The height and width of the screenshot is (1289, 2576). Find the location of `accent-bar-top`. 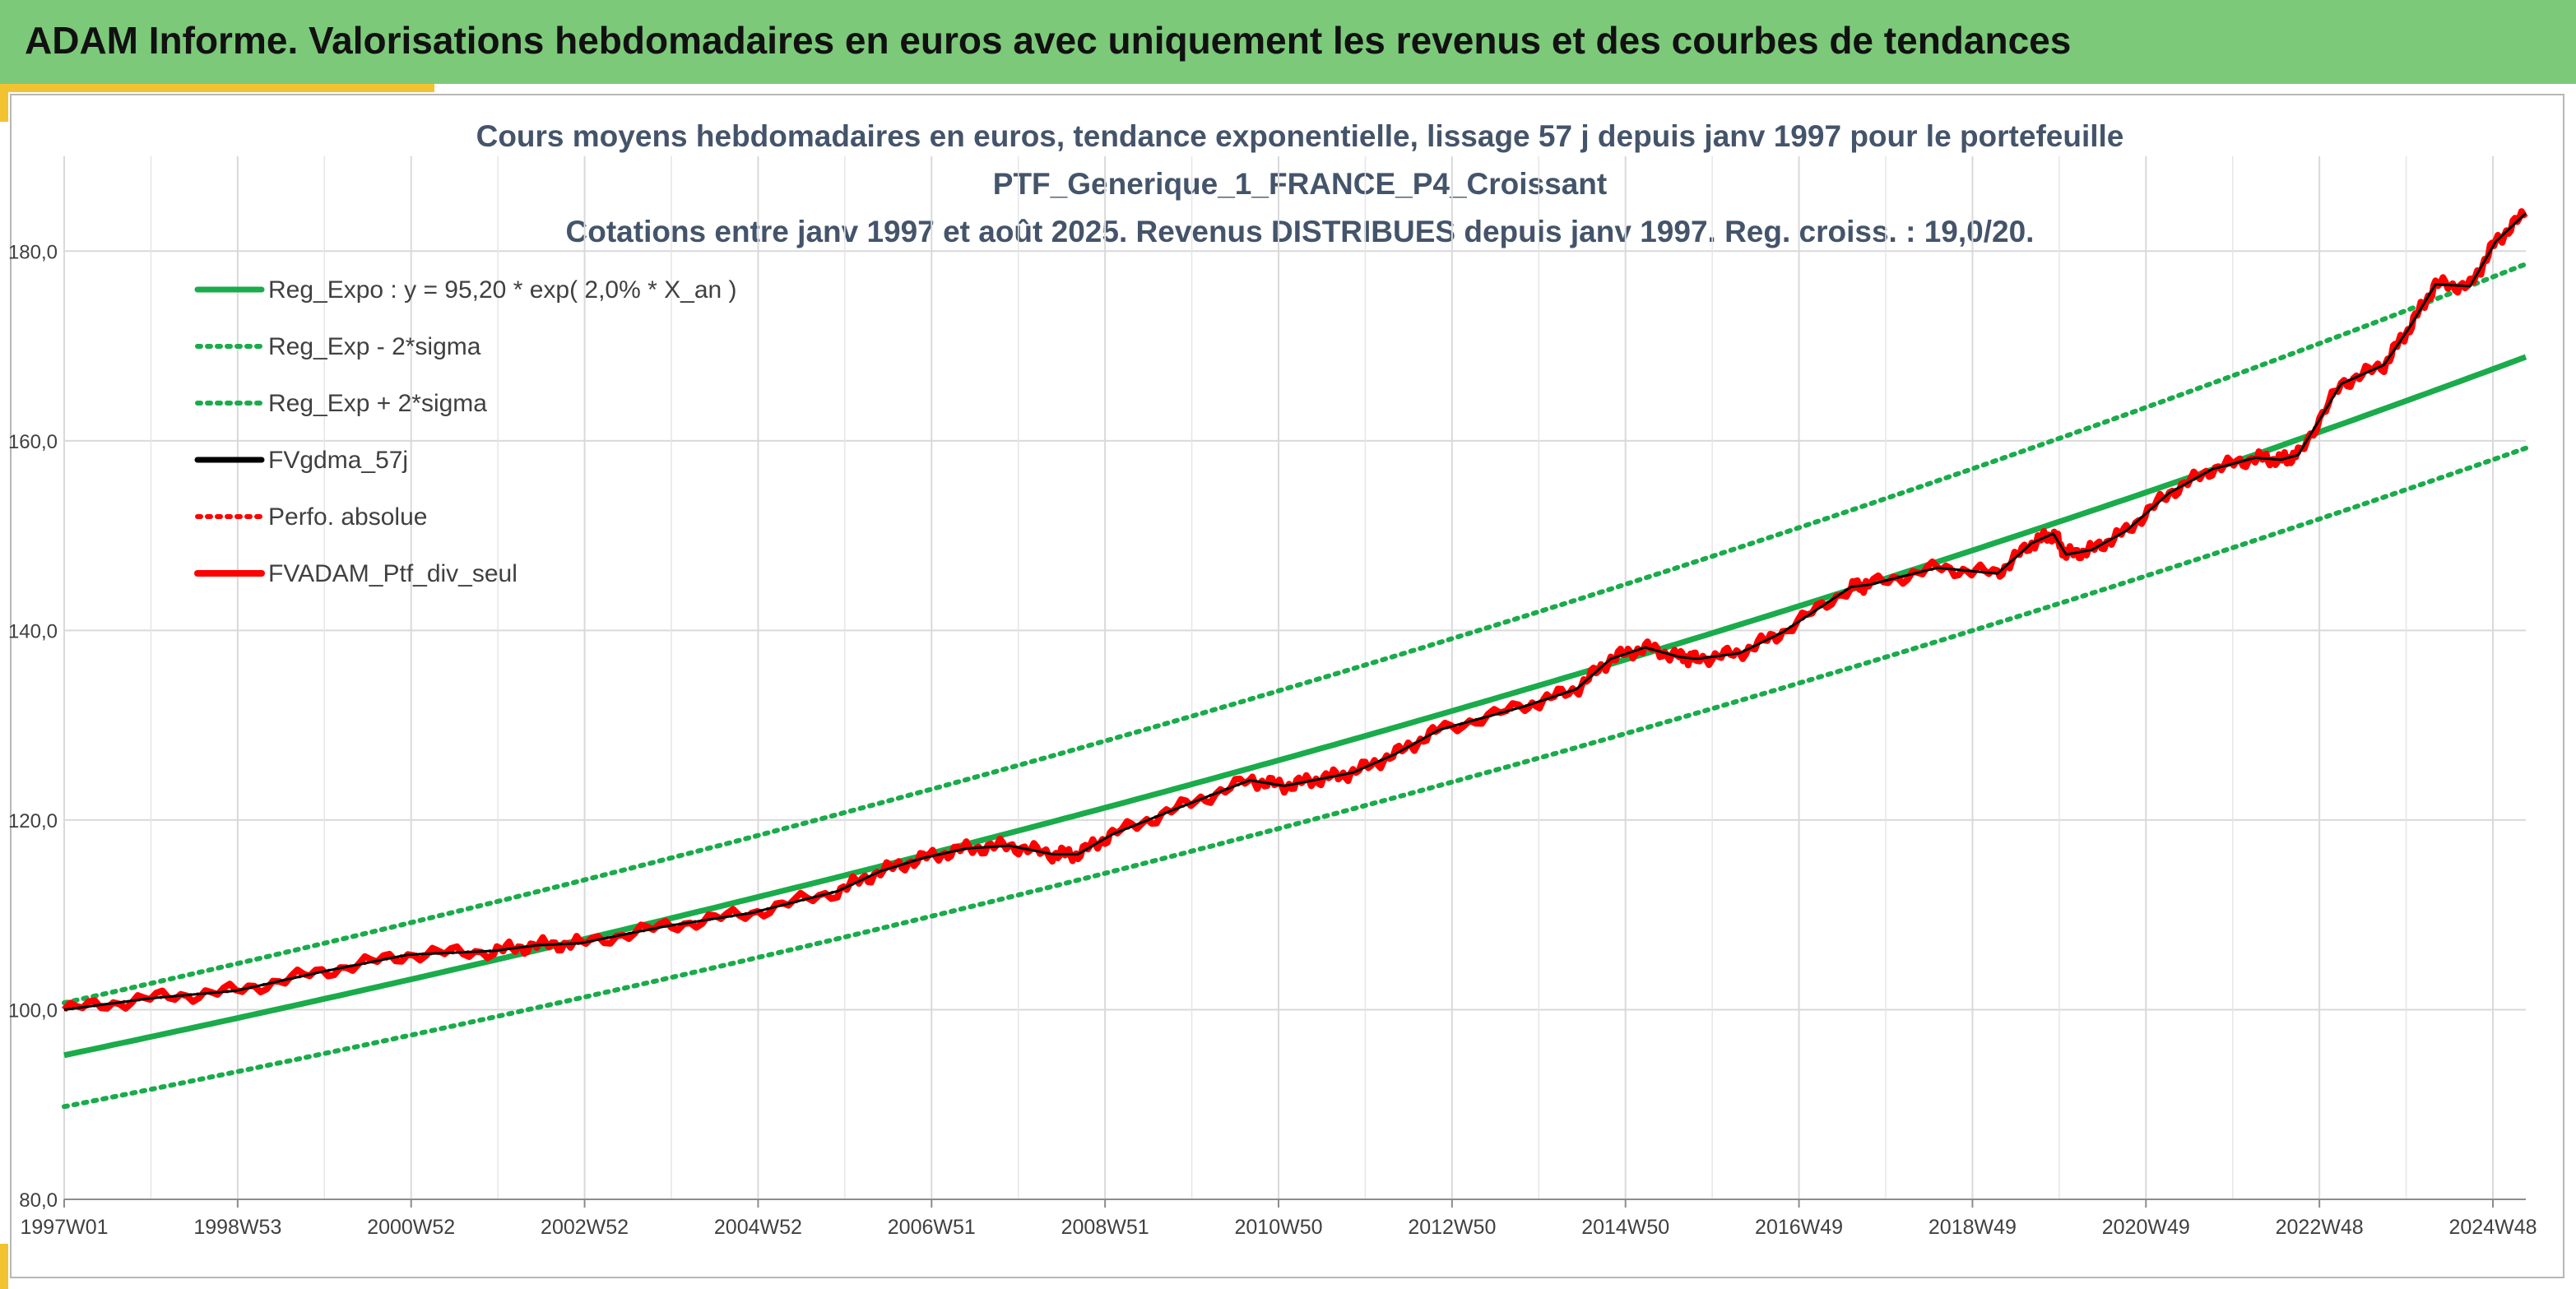

accent-bar-top is located at coordinates (217, 88).